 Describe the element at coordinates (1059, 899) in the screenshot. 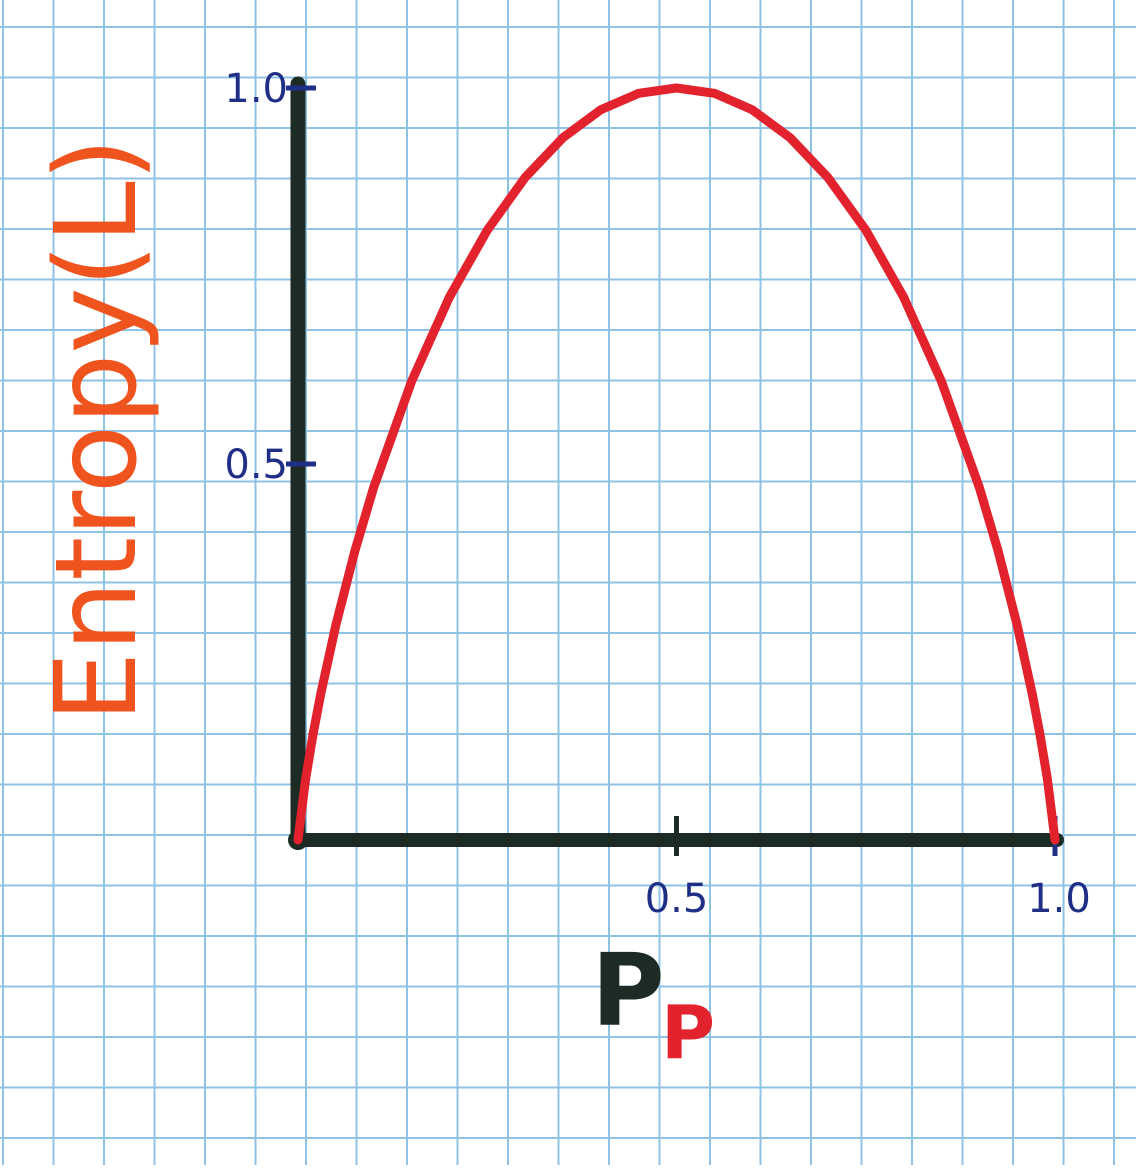

I see `x-tick-label: 1.0` at that location.